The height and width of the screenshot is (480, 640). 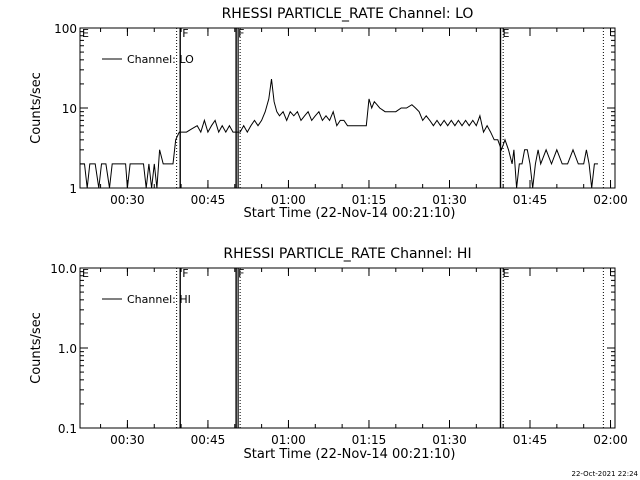 I want to click on y-tick-label: 1.0, so click(x=67, y=349).